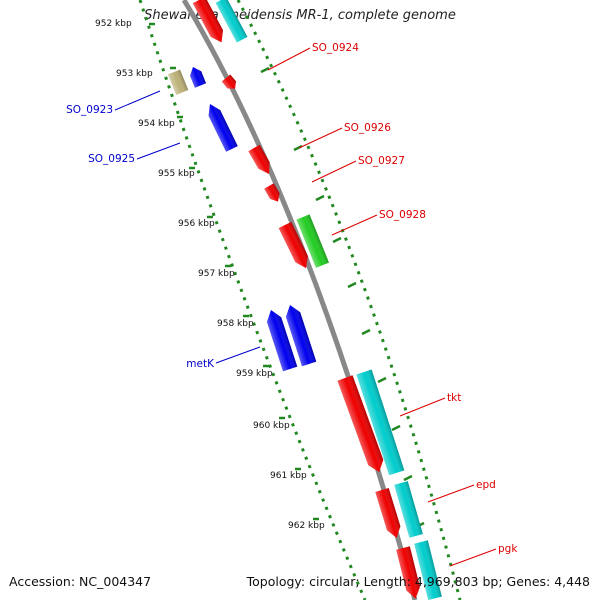 This screenshot has height=600, width=600. What do you see at coordinates (381, 161) in the screenshot?
I see `gene-label-so-0927: SO_0927` at bounding box center [381, 161].